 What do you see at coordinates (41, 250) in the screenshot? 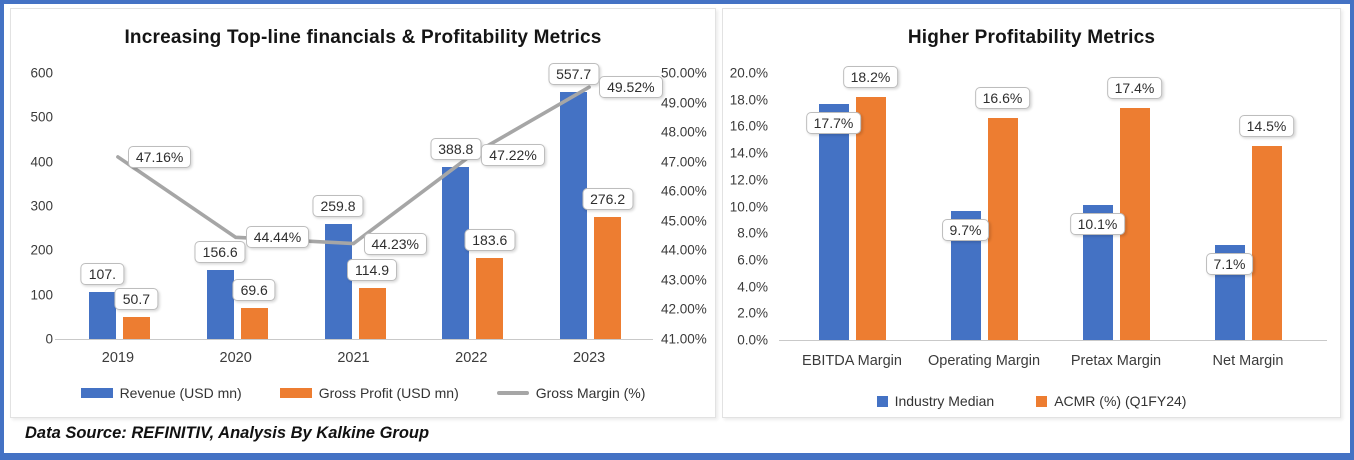
I see `left-axis-tick-label: 200` at bounding box center [41, 250].